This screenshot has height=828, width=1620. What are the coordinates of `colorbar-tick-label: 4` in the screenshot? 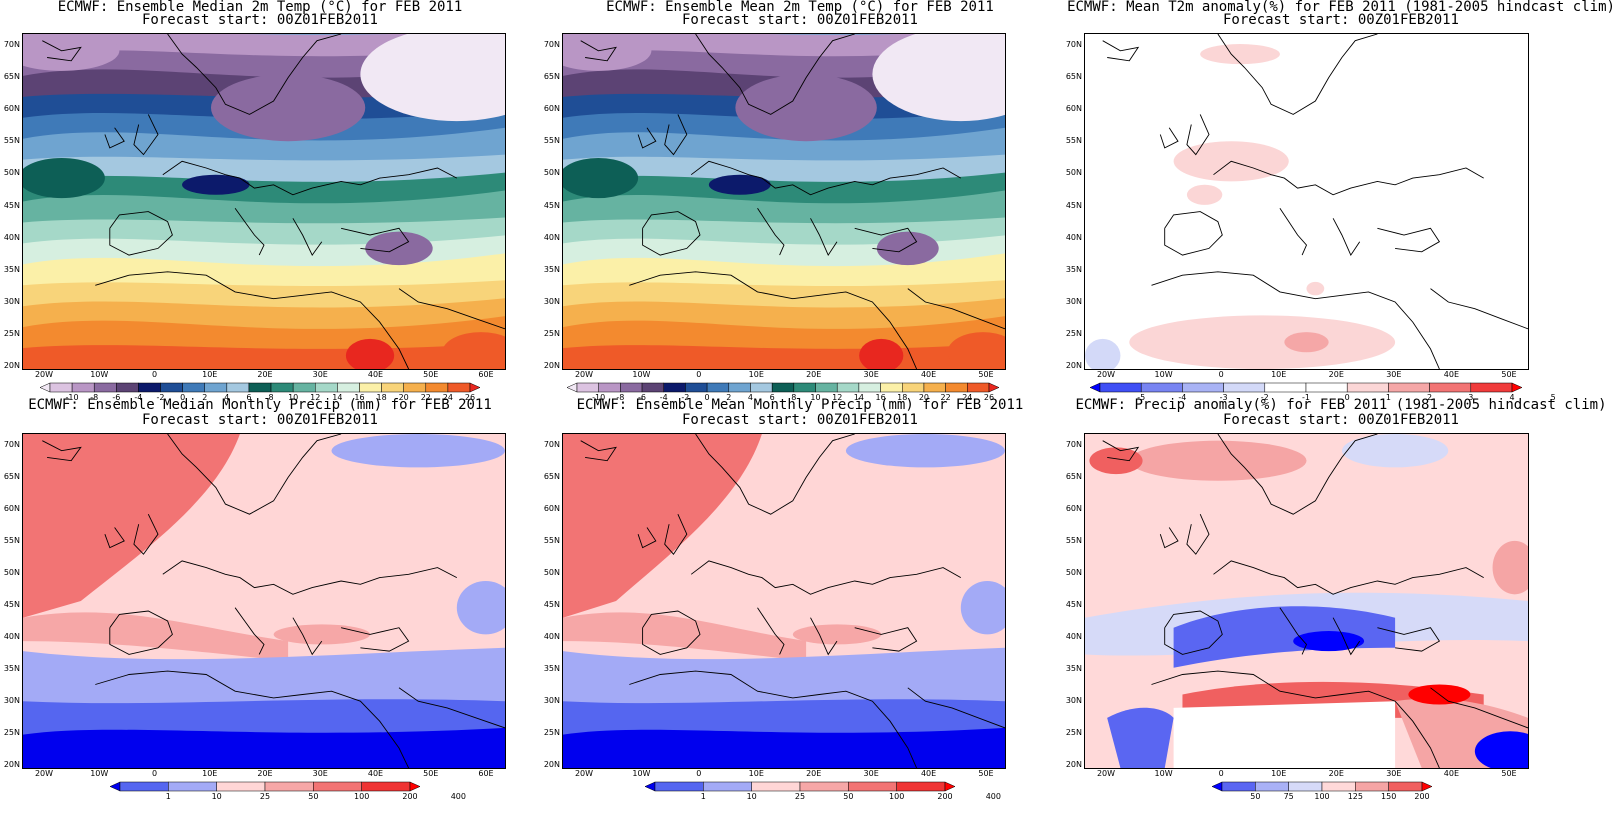 It's located at (227, 397).